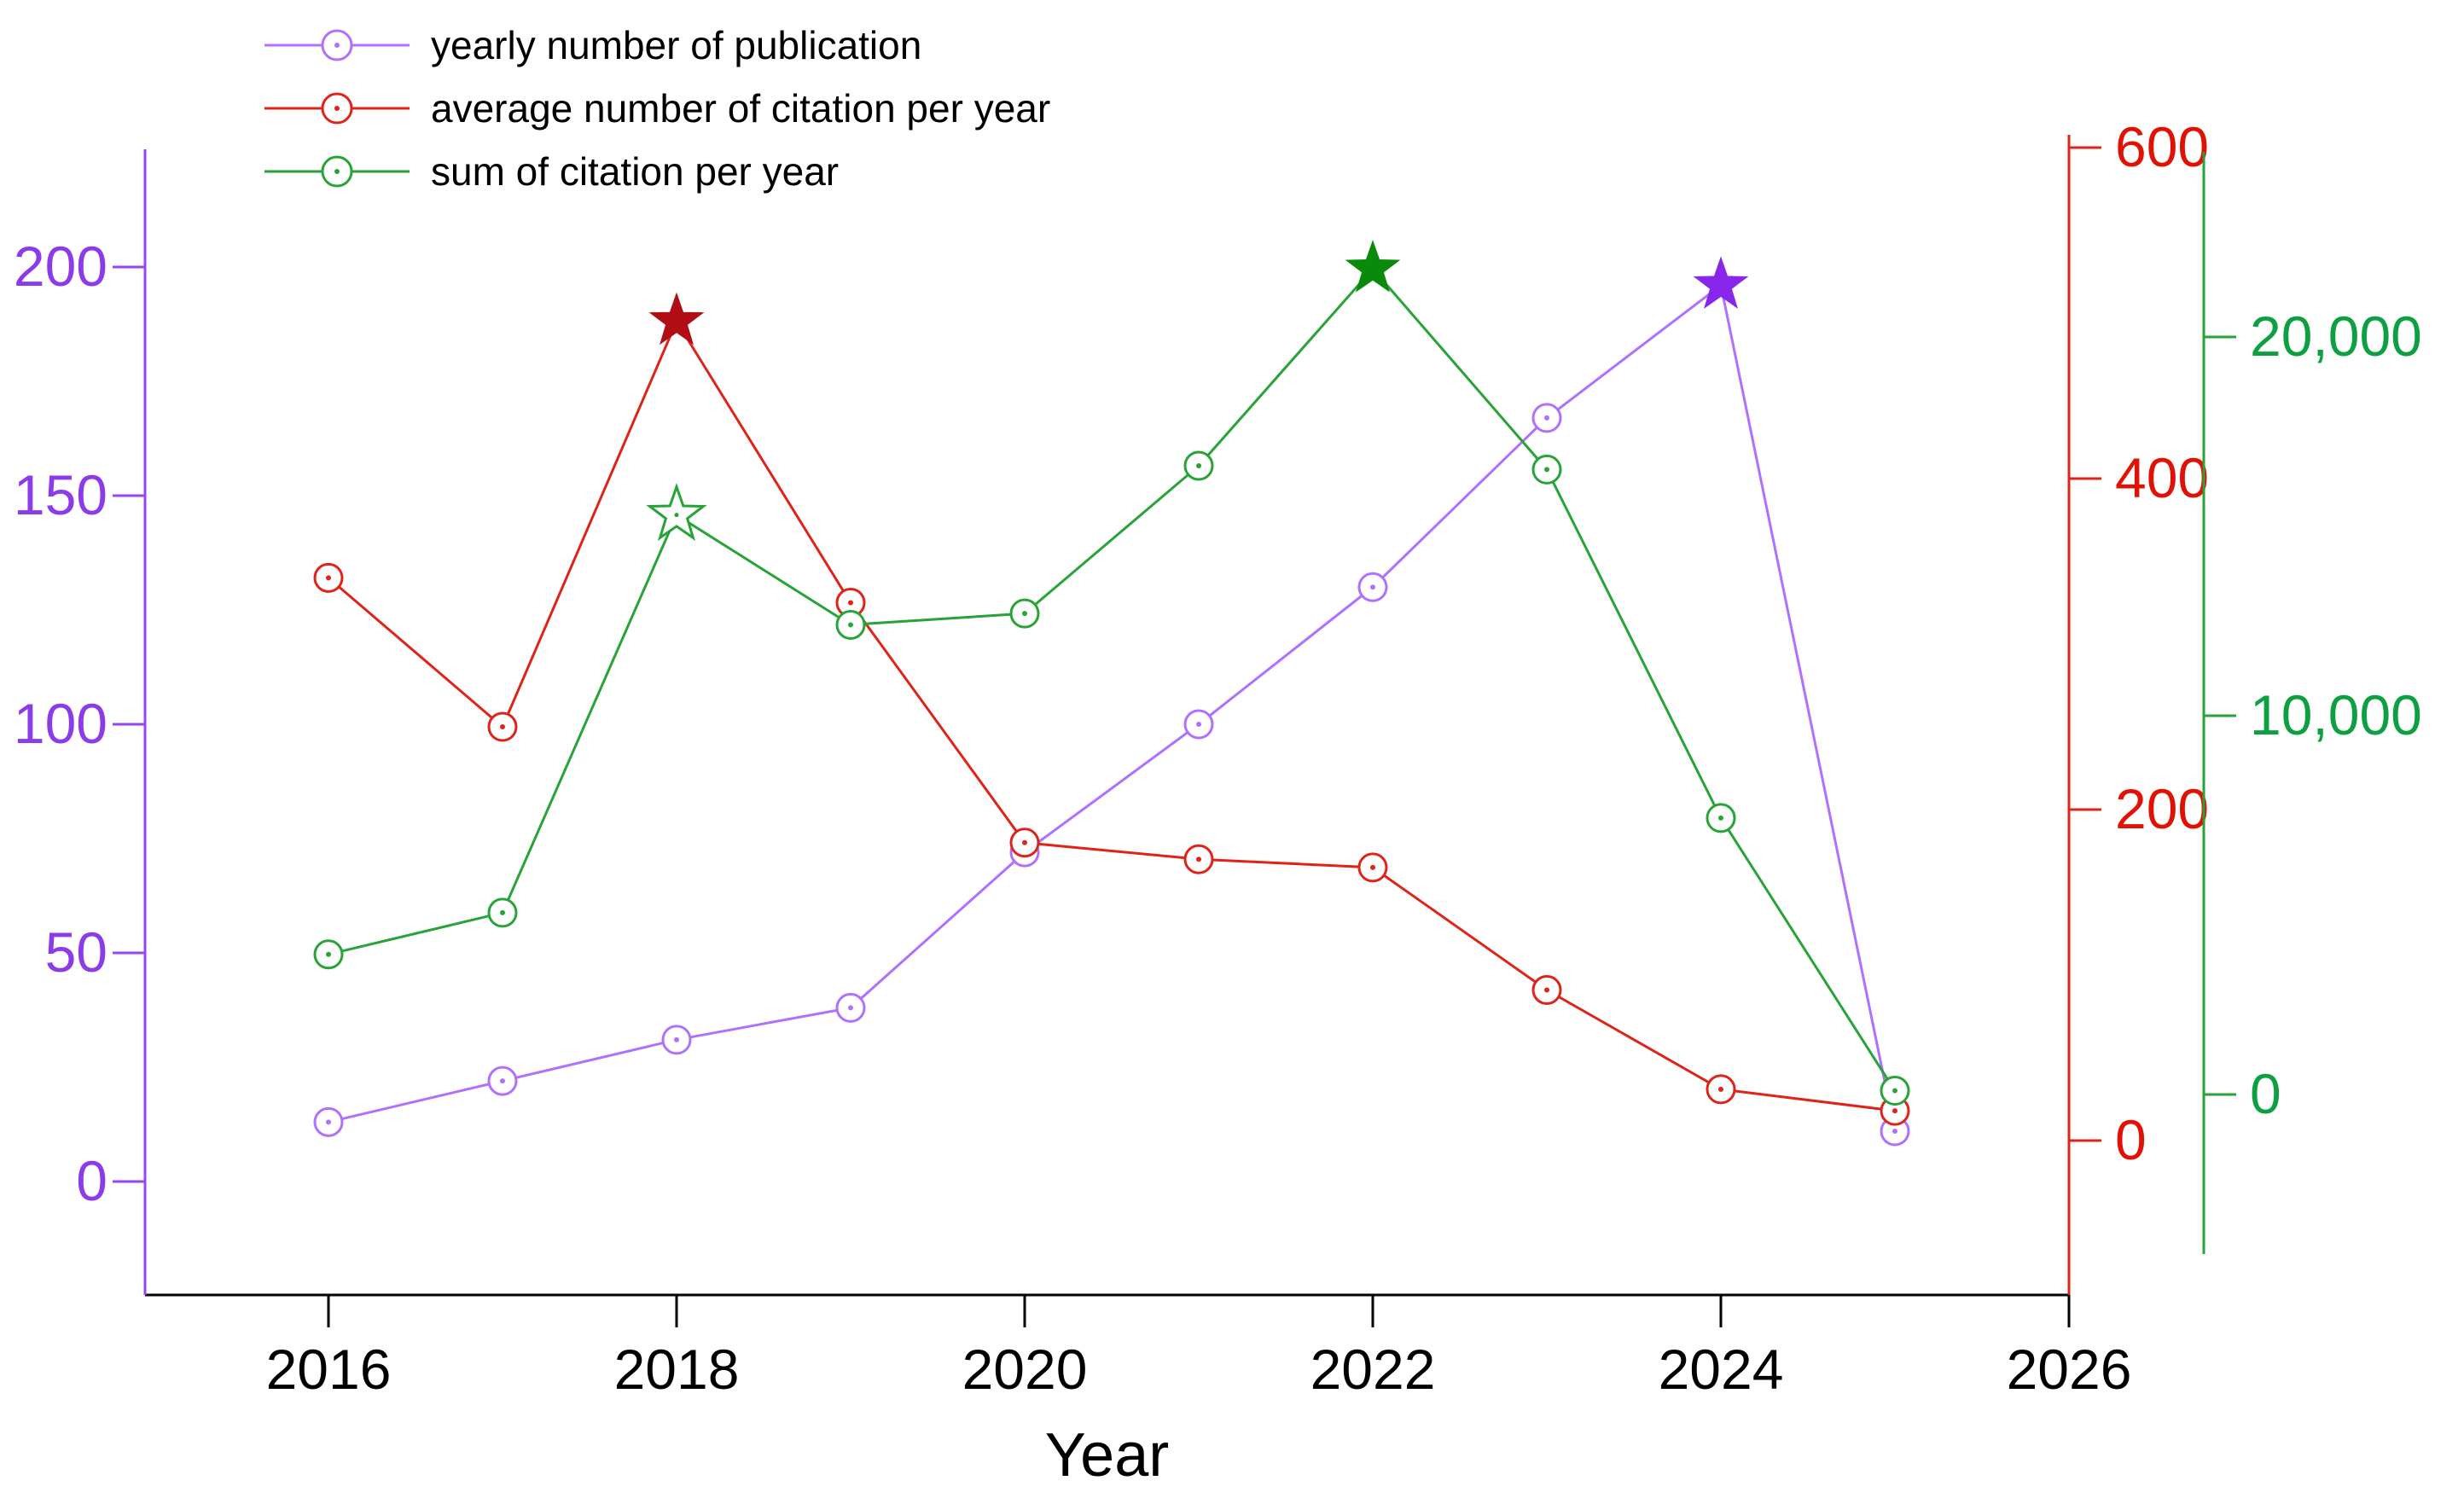 The width and height of the screenshot is (2464, 1498). What do you see at coordinates (329, 1369) in the screenshot?
I see `x-axis-tick-label: 2016` at bounding box center [329, 1369].